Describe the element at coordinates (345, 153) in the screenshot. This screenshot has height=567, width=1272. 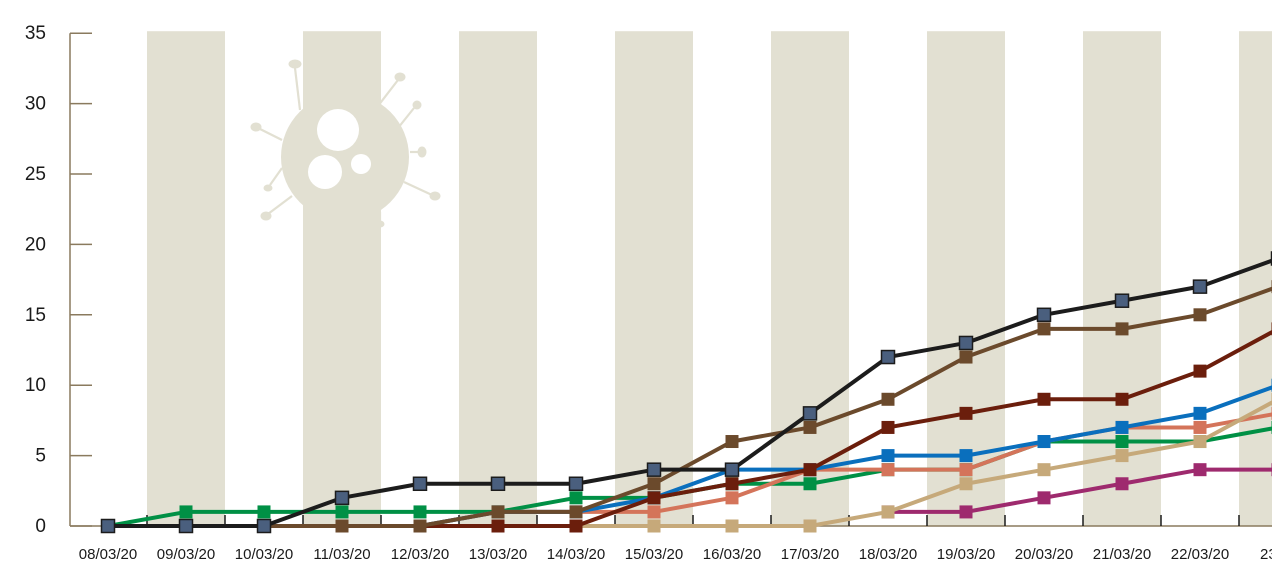
I see `virus-icon` at that location.